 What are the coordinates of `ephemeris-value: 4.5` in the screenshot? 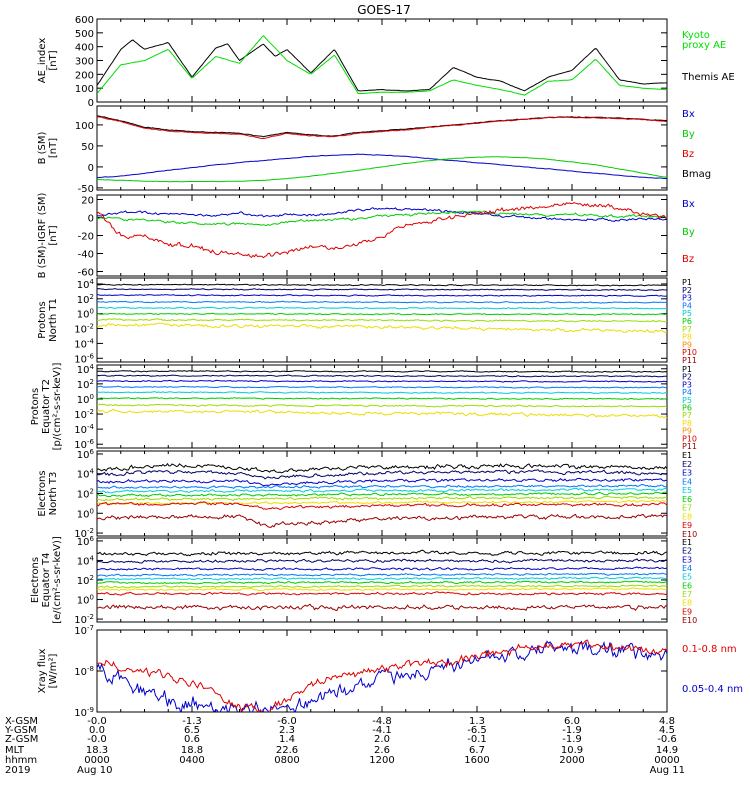 It's located at (667, 730).